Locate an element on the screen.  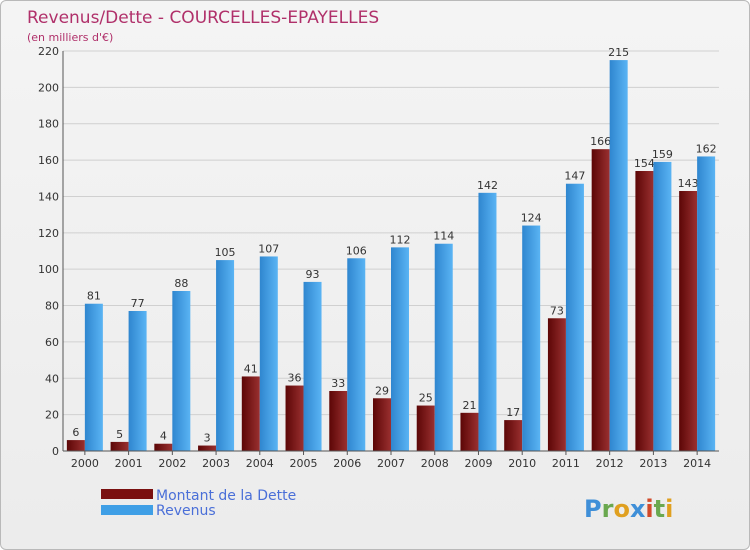
legend: Montant de la Dette Revenus is located at coordinates (198, 503).